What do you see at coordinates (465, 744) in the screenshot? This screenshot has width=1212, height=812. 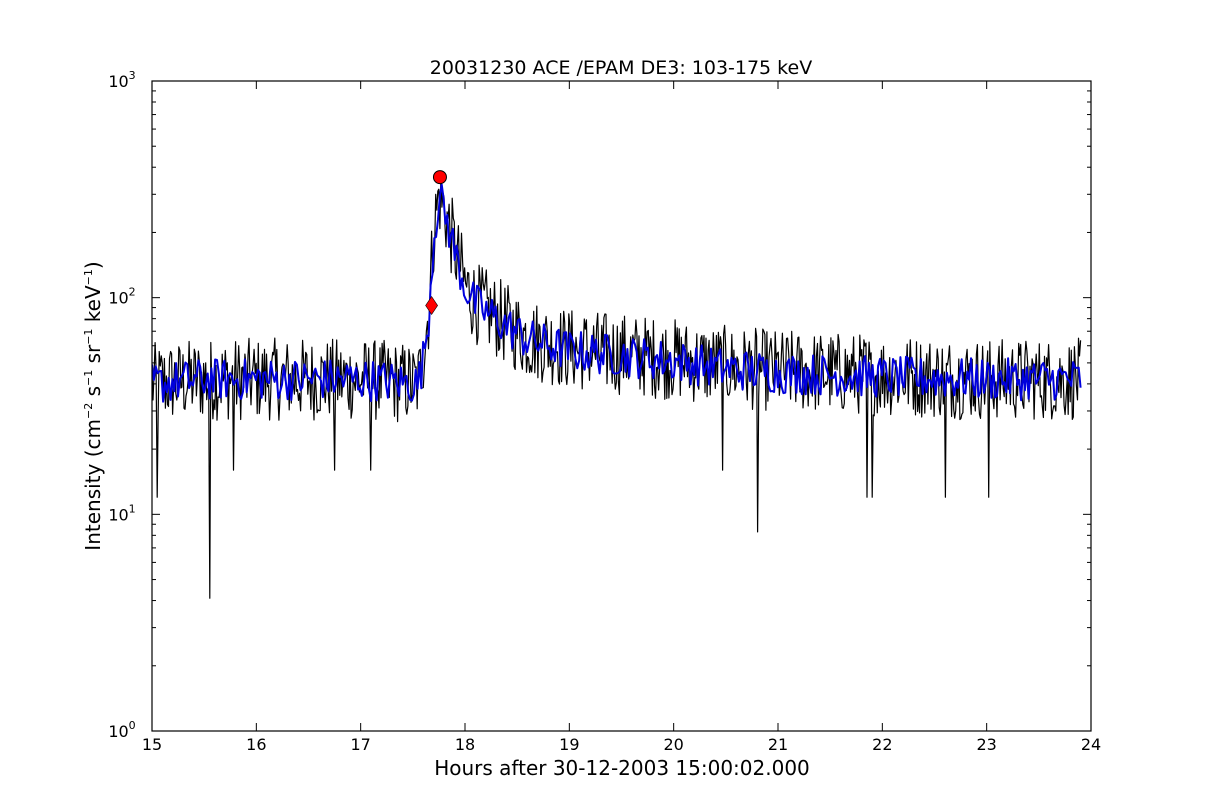 I see `x-tick-label: 18` at bounding box center [465, 744].